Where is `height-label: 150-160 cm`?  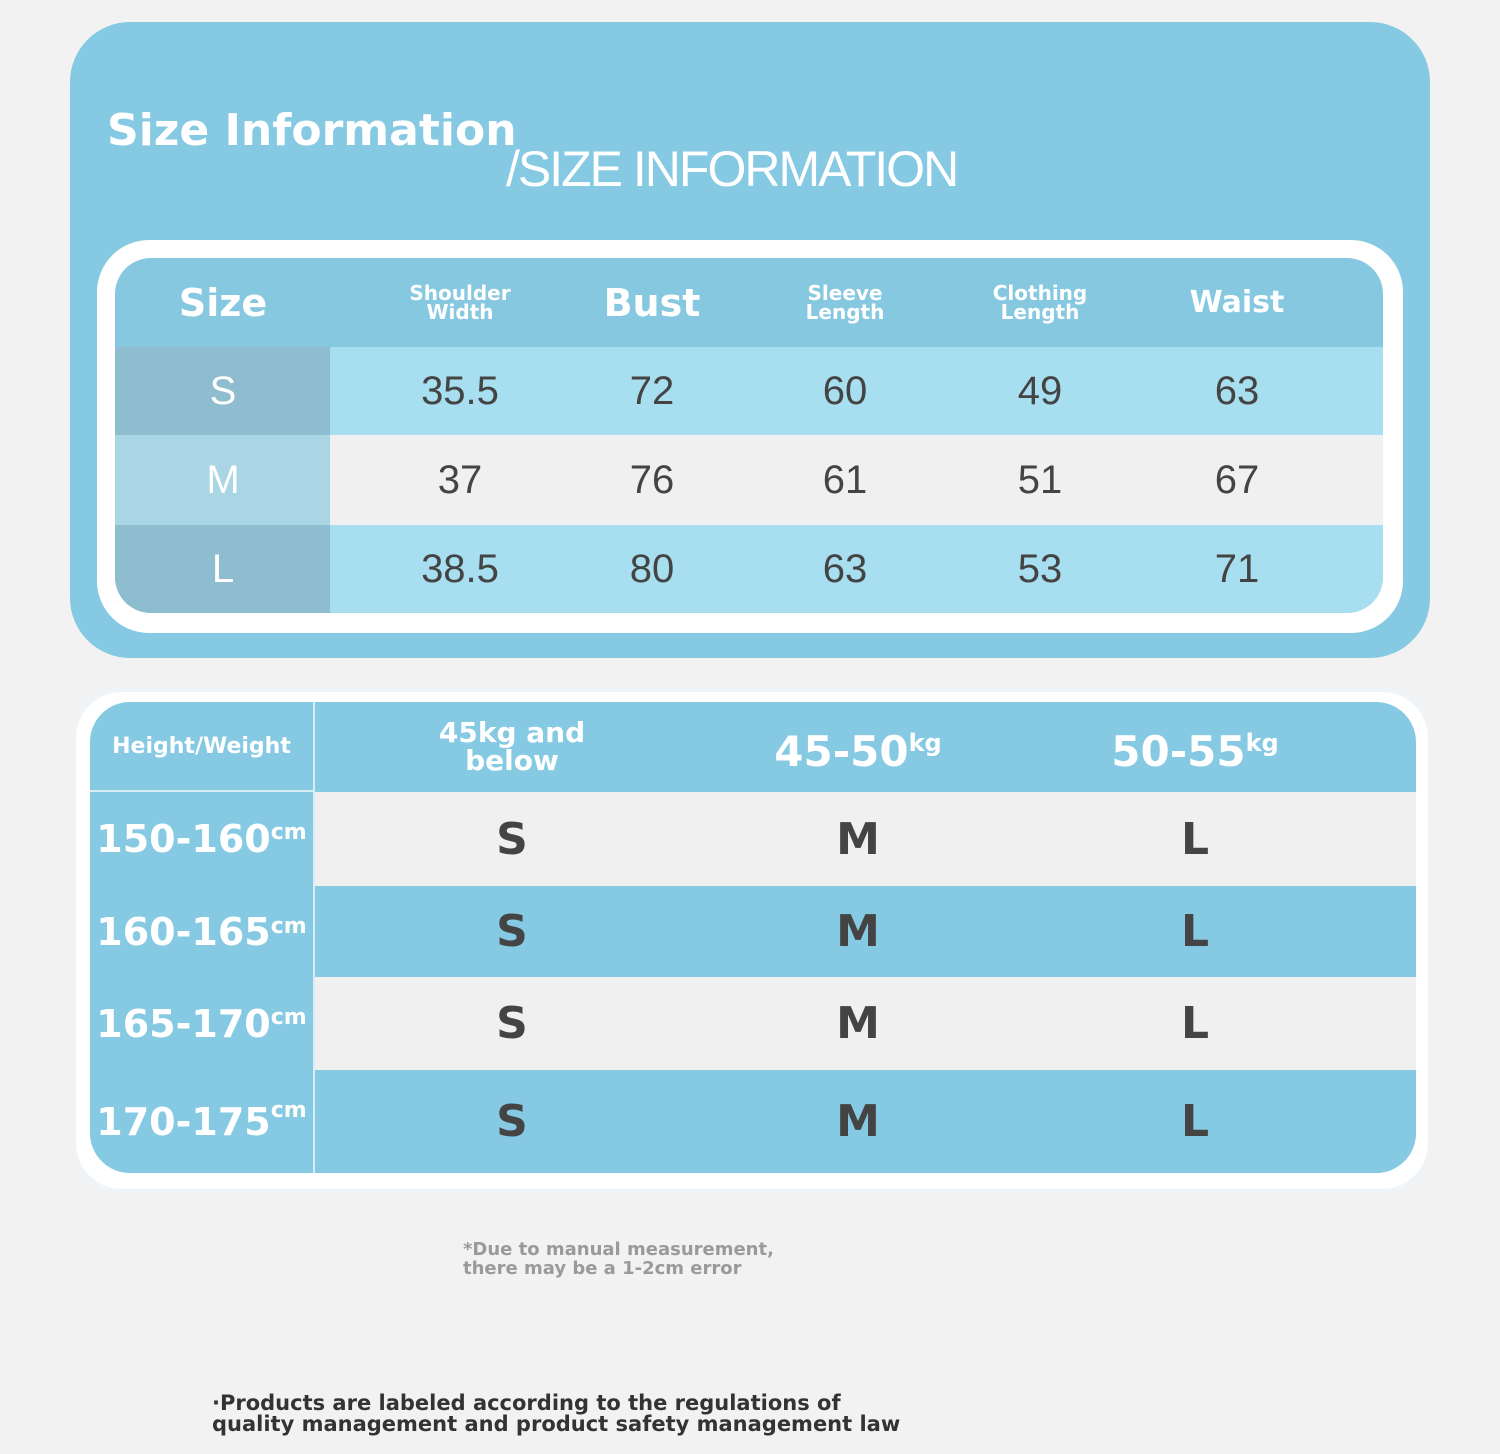 height-label: 150-160 cm is located at coordinates (201, 839).